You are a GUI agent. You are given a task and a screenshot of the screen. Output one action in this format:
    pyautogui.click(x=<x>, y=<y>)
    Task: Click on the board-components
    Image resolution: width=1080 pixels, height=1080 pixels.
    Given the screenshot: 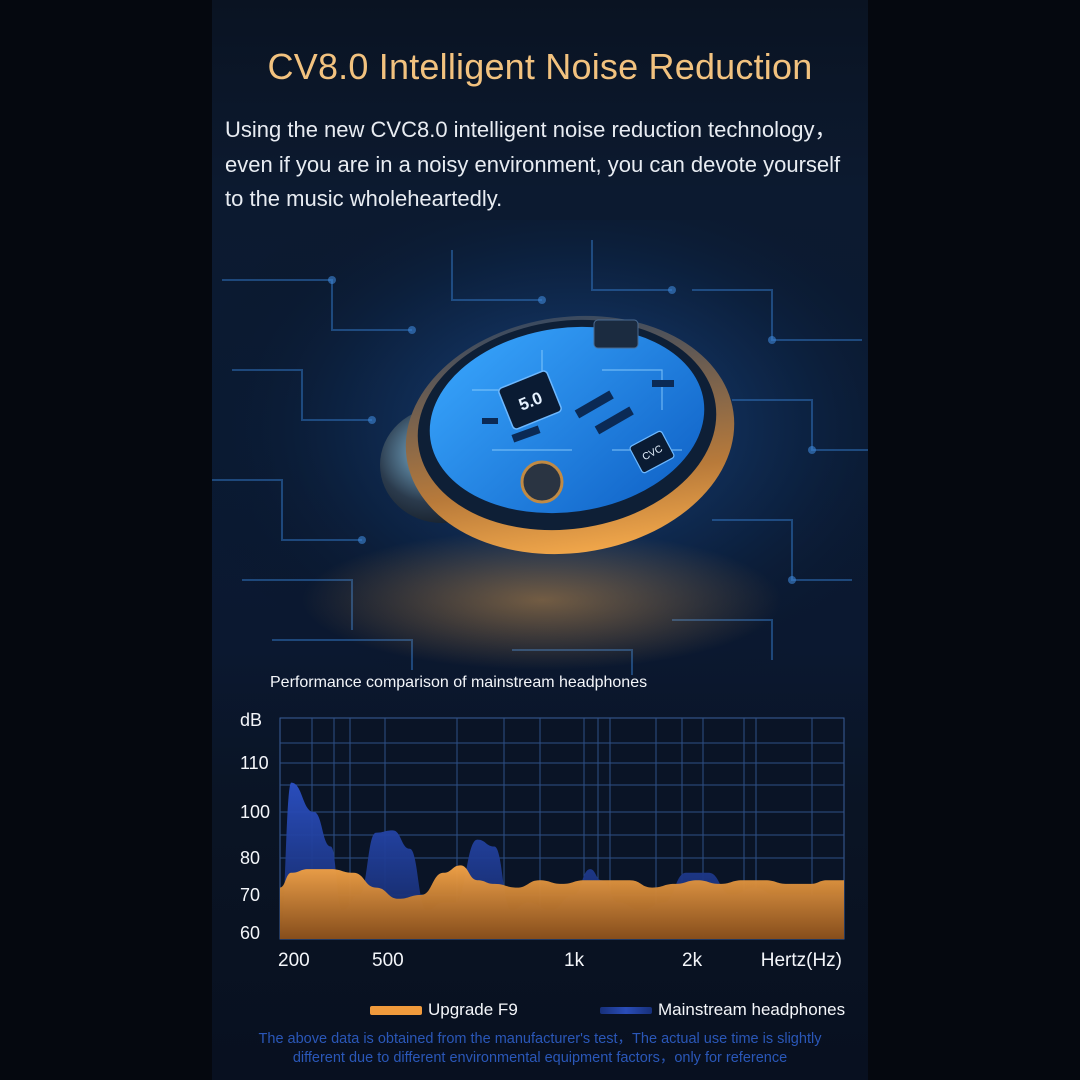 What is the action you would take?
    pyautogui.click(x=578, y=411)
    